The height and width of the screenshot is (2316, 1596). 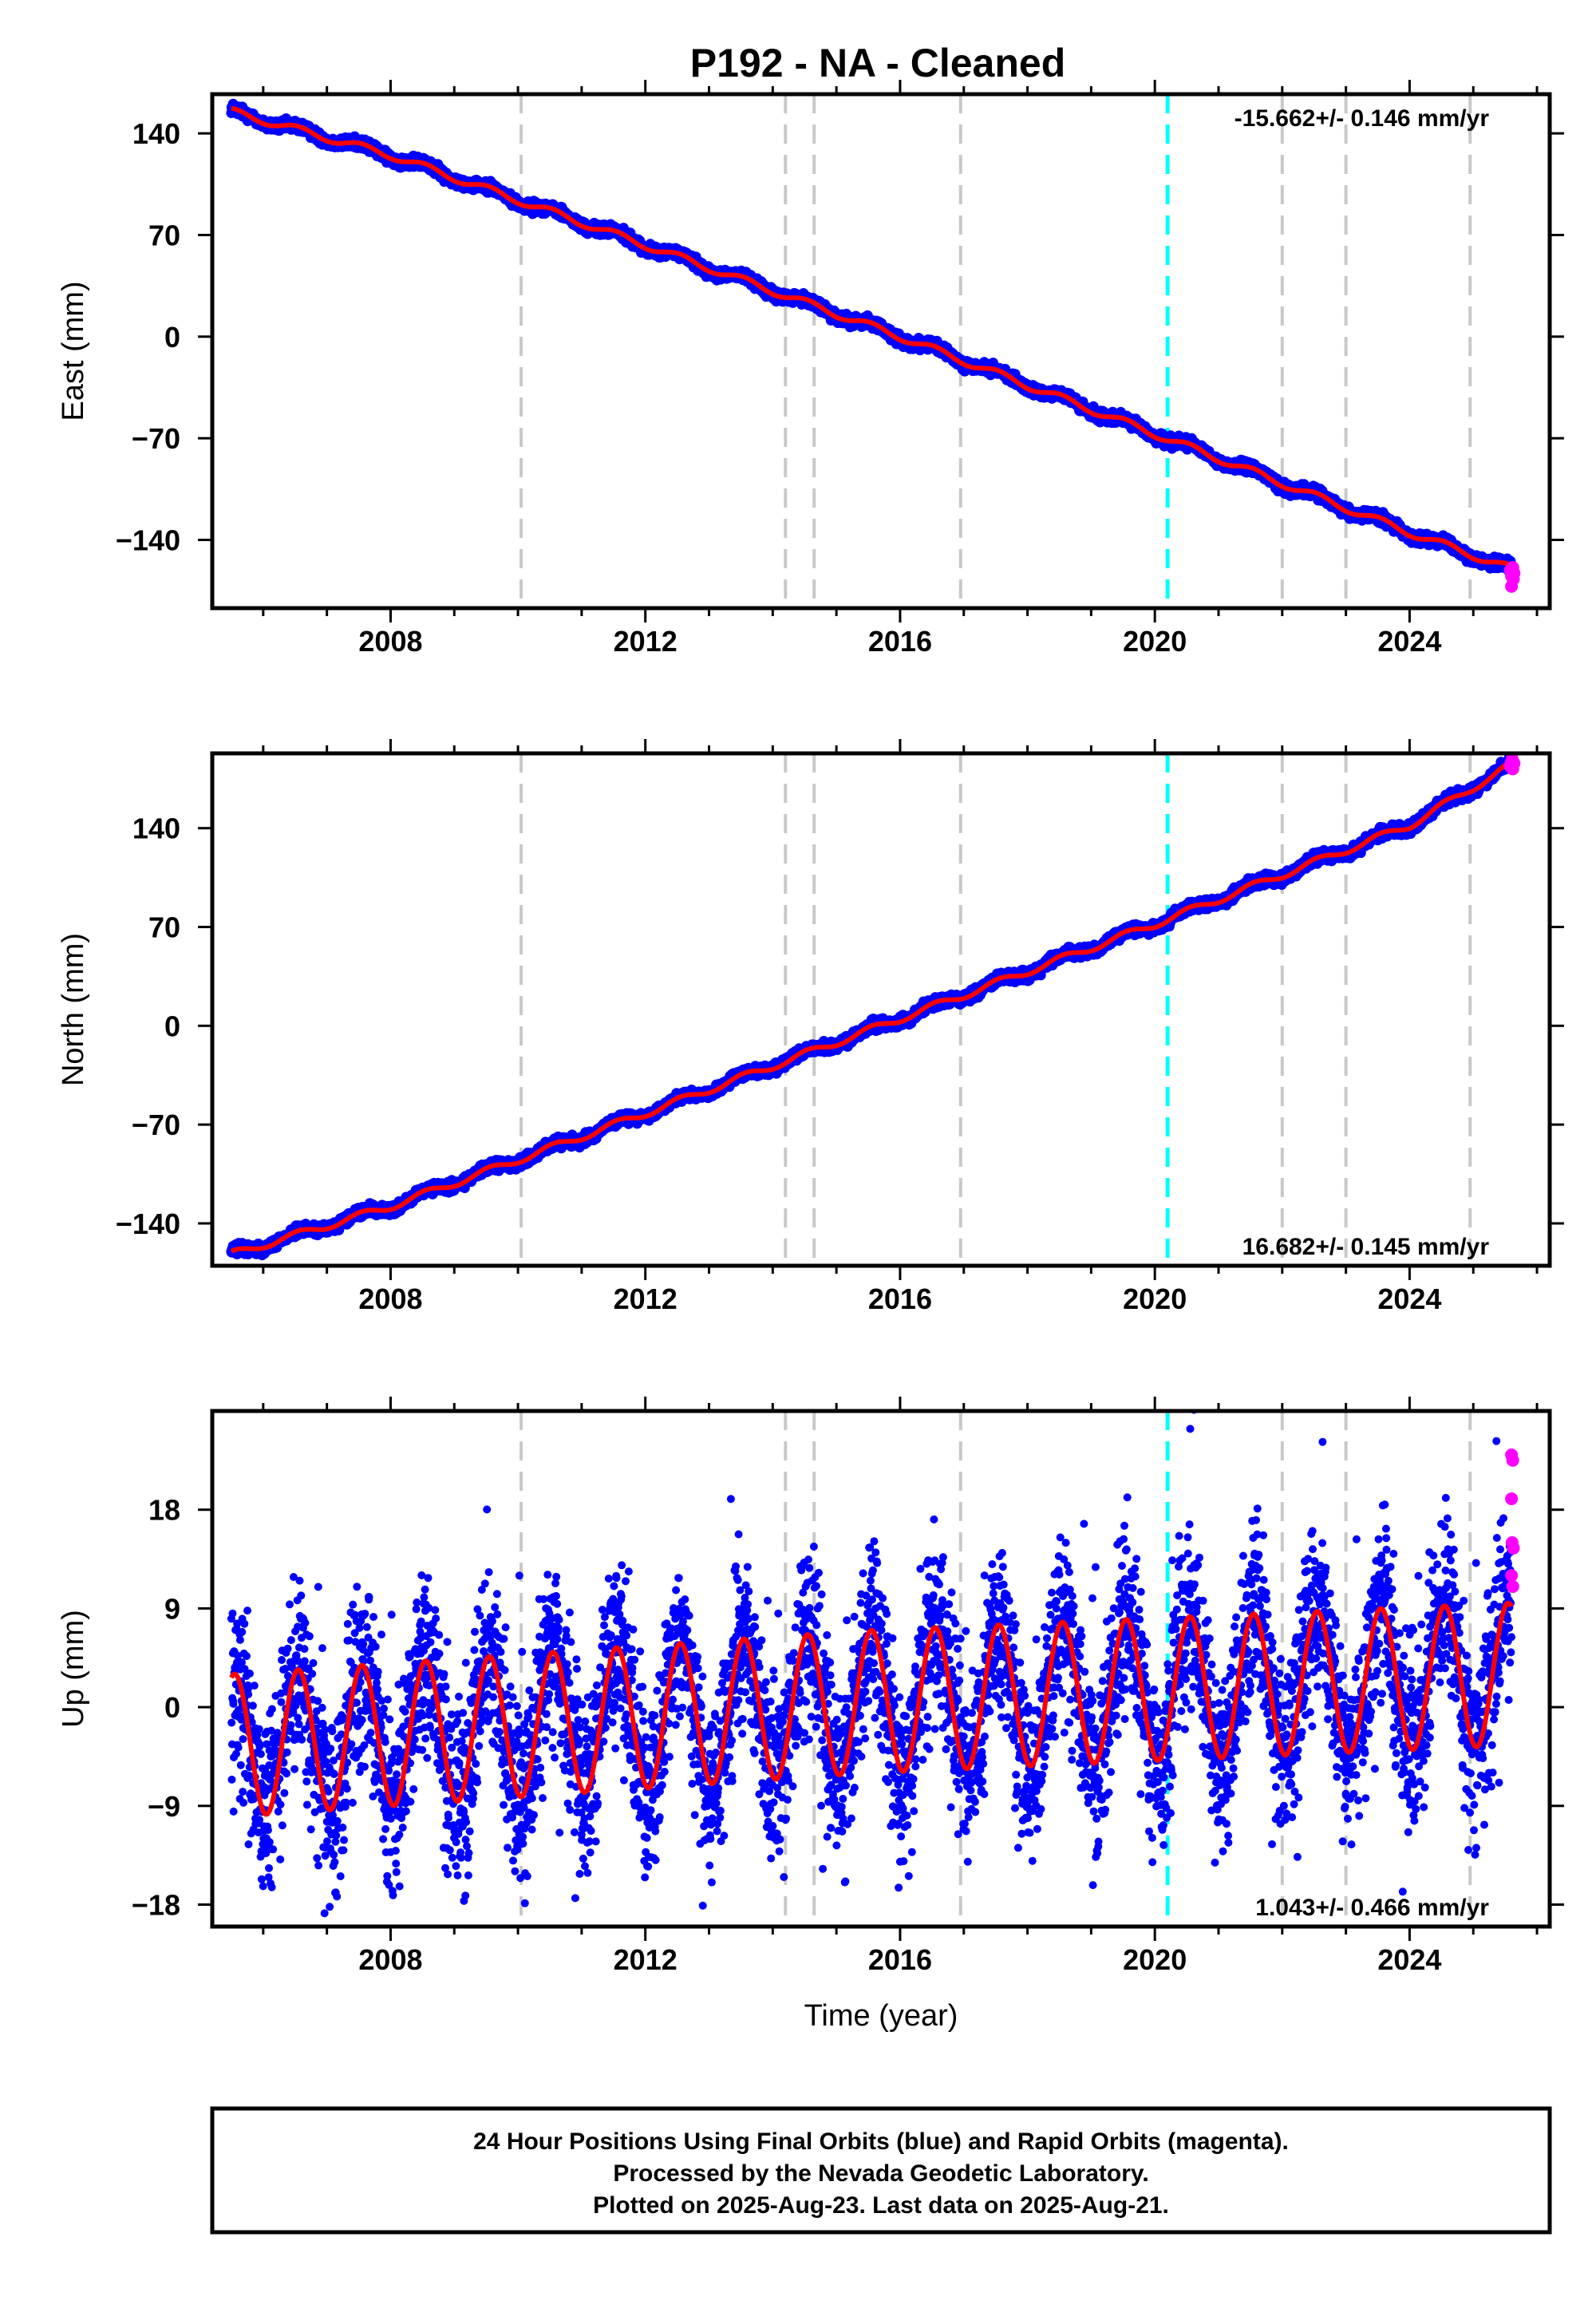 What do you see at coordinates (156, 438) in the screenshot?
I see `y-tick-label: −70` at bounding box center [156, 438].